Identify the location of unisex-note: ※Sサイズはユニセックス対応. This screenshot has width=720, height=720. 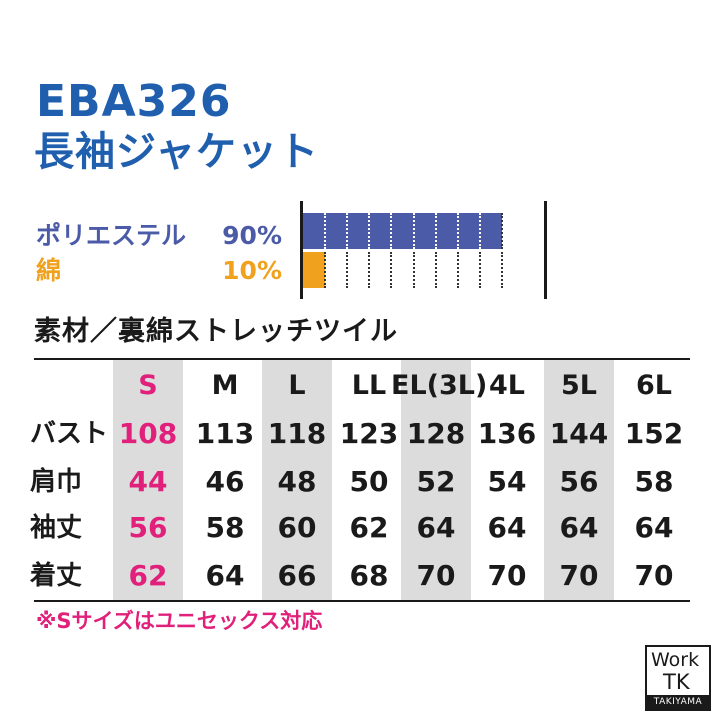
(179, 621).